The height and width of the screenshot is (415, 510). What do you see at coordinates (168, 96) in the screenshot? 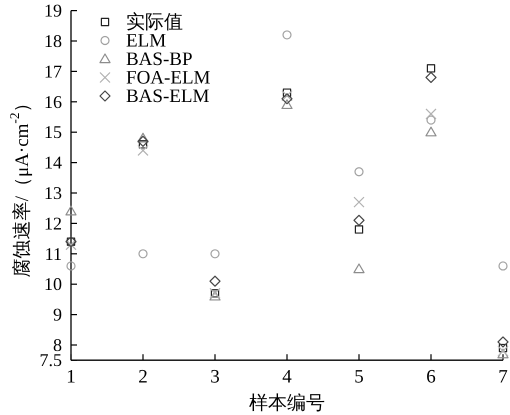
I see `legend-label: BAS-ELM` at bounding box center [168, 96].